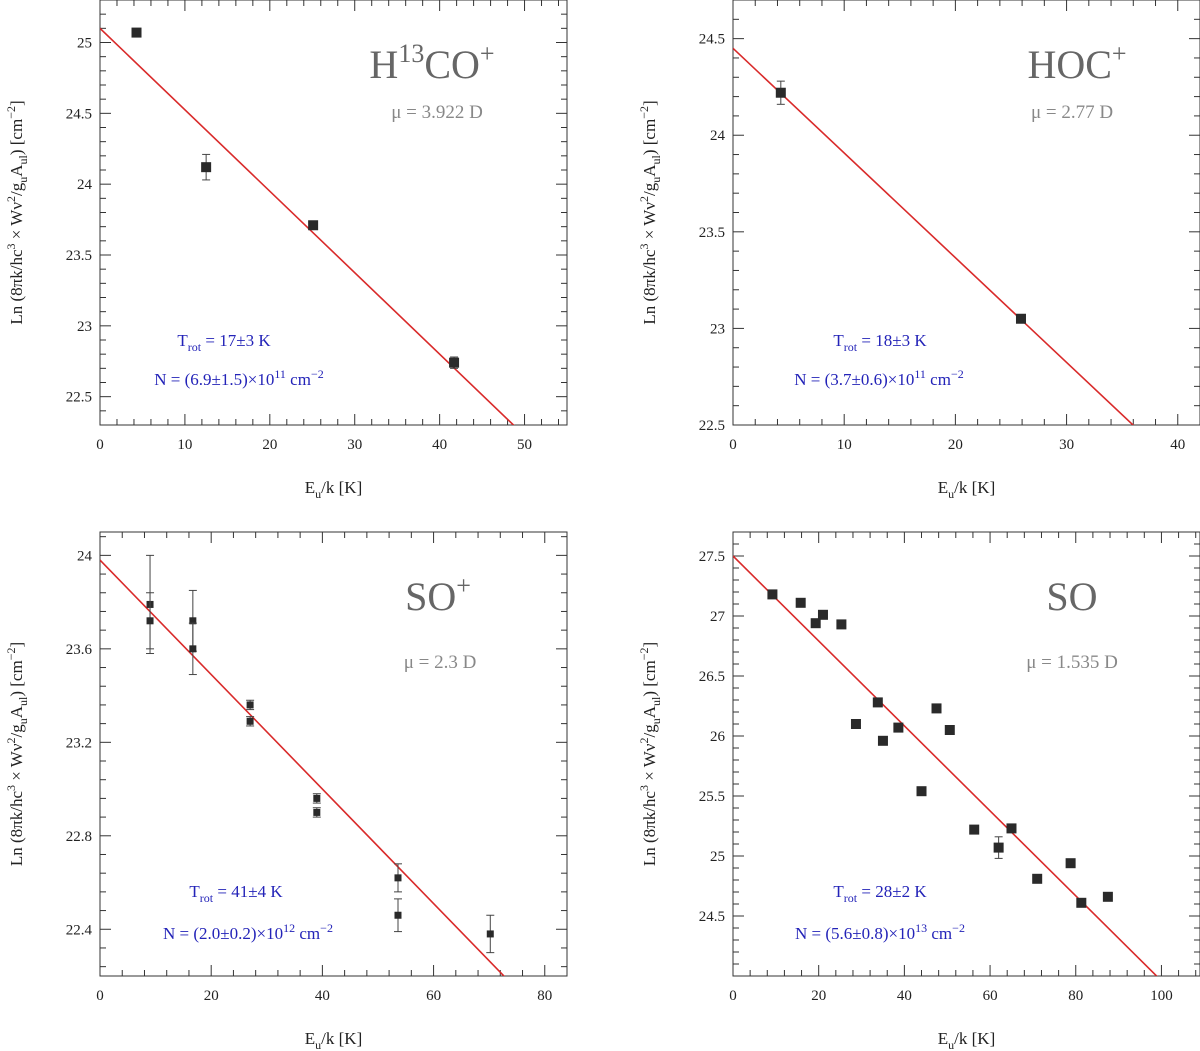 The height and width of the screenshot is (1051, 1200). I want to click on y-tick-label: 27, so click(718, 617).